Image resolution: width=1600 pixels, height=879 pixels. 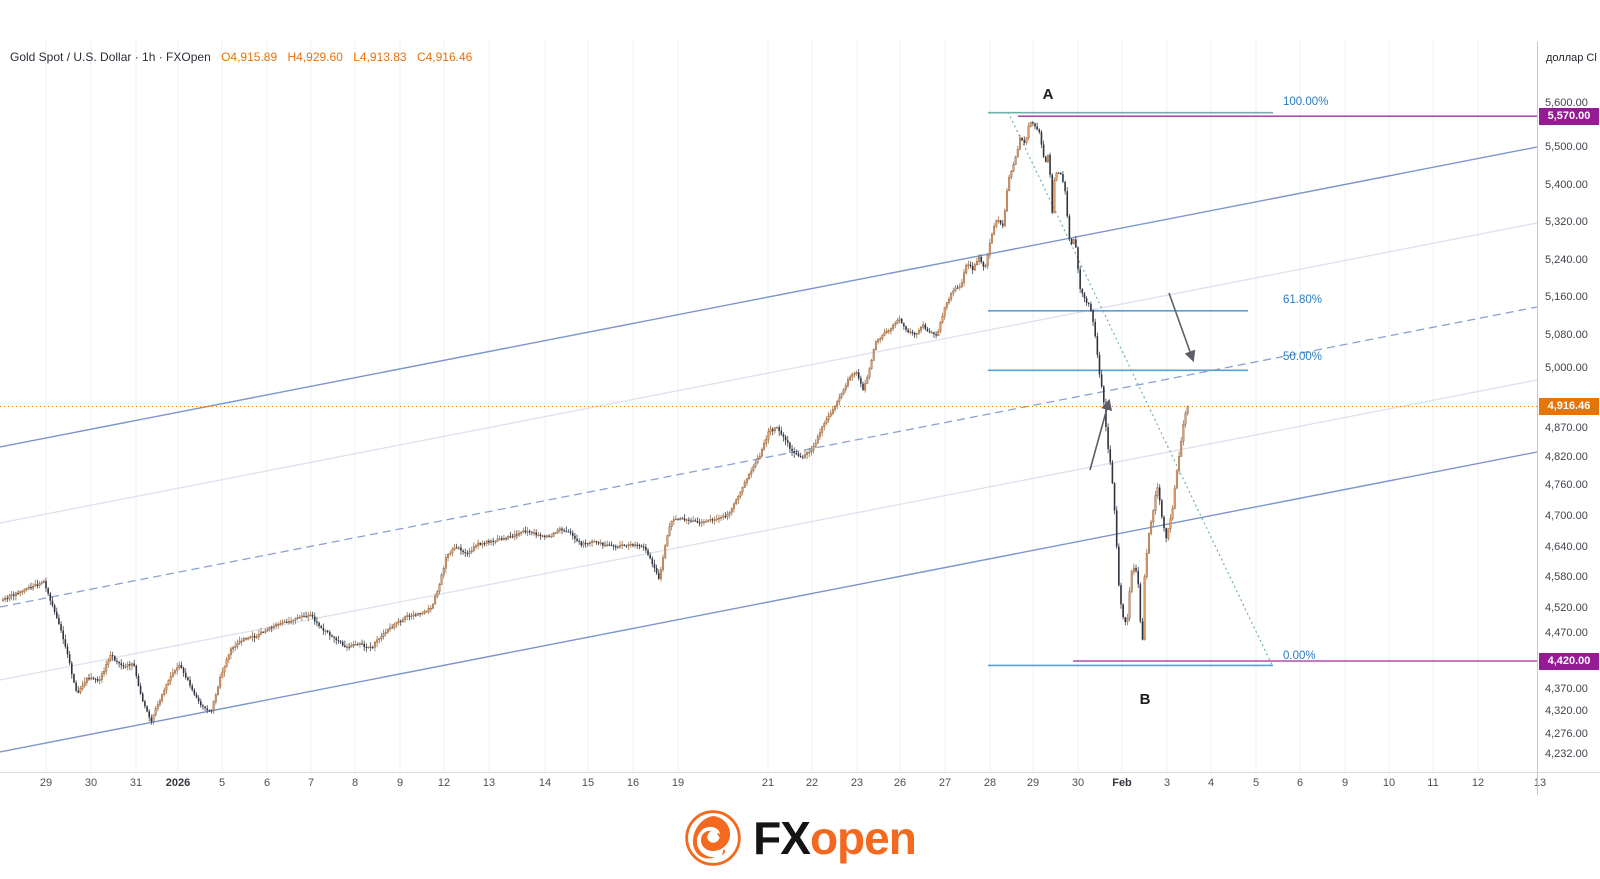 I want to click on time-tick-label: 2026, so click(x=178, y=783).